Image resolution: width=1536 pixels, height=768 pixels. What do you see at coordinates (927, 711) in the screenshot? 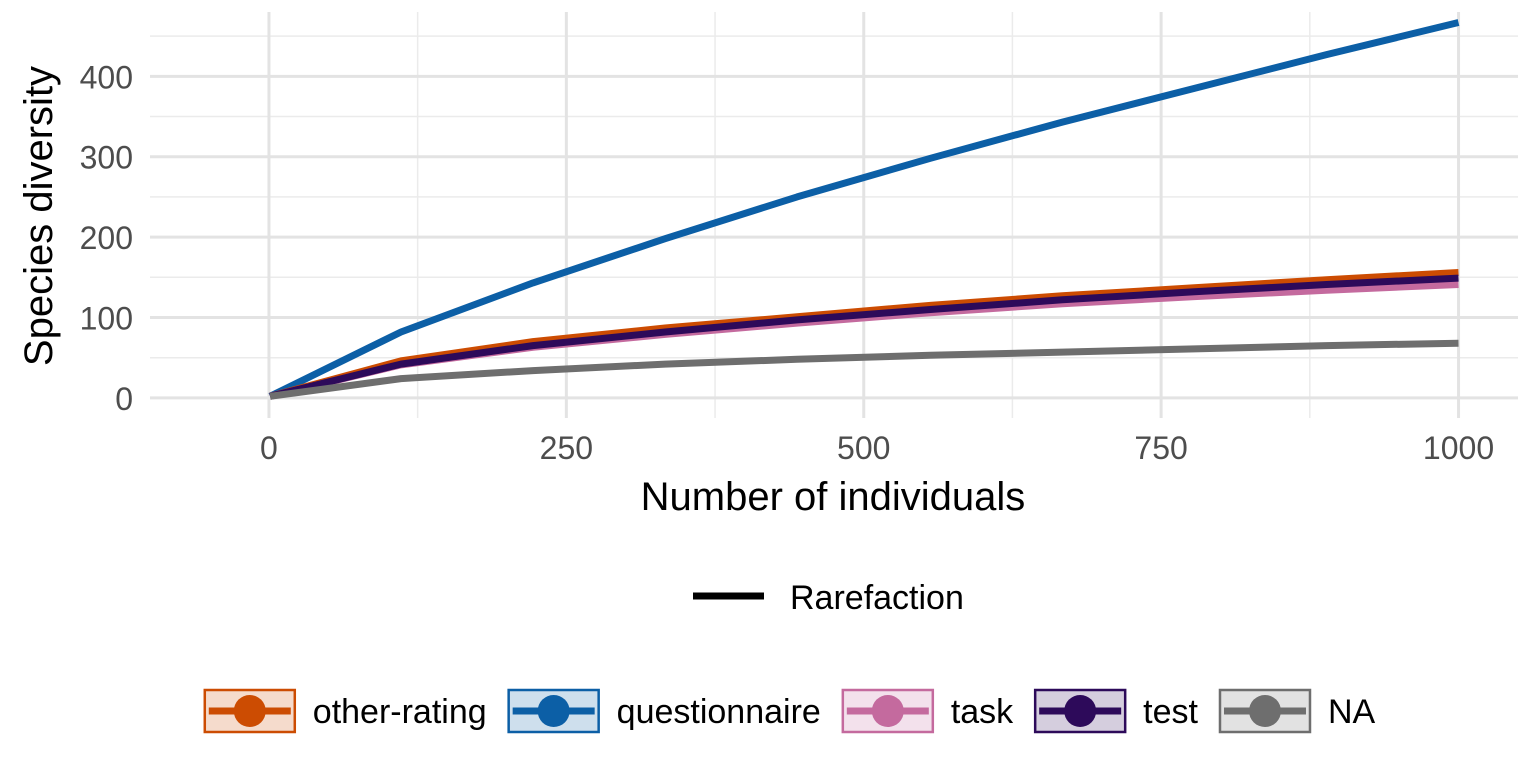
I see `legend-item-task: task` at bounding box center [927, 711].